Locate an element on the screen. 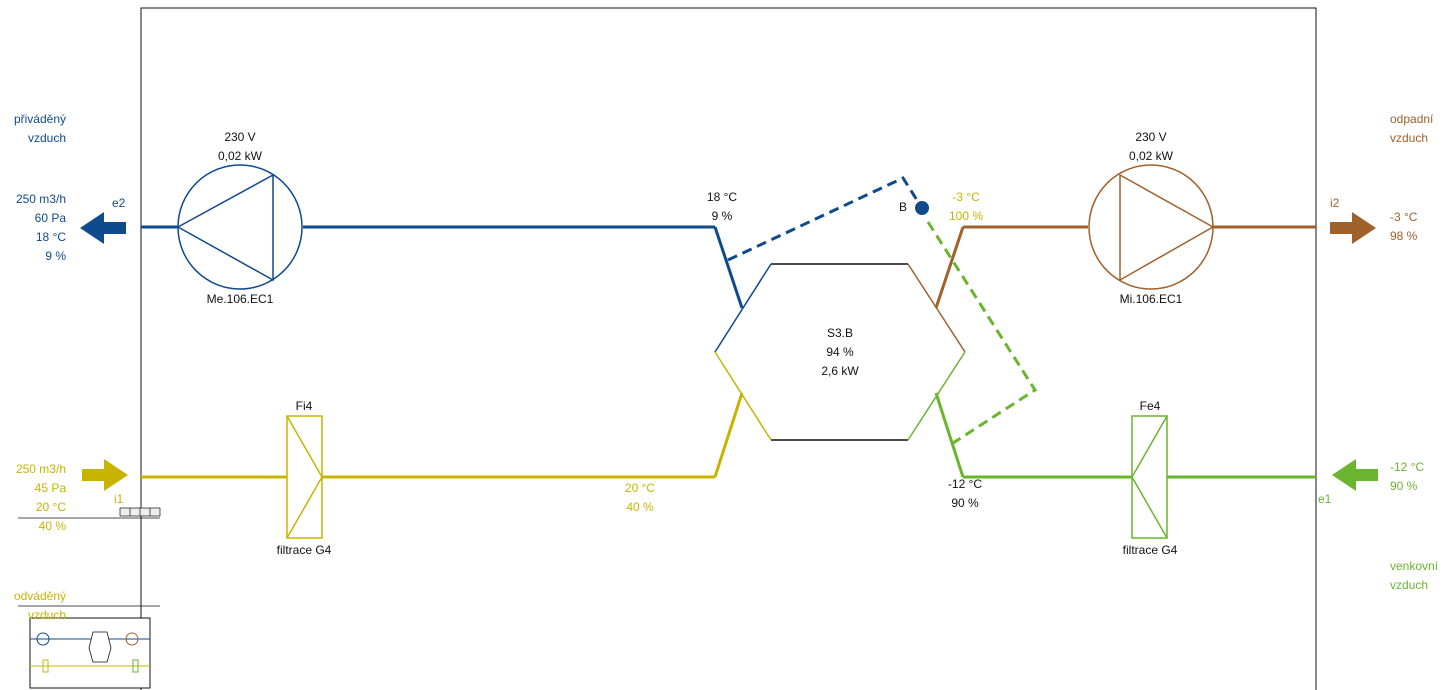 The width and height of the screenshot is (1446, 690). outdoor-in-arrow-icon is located at coordinates (1355, 475).